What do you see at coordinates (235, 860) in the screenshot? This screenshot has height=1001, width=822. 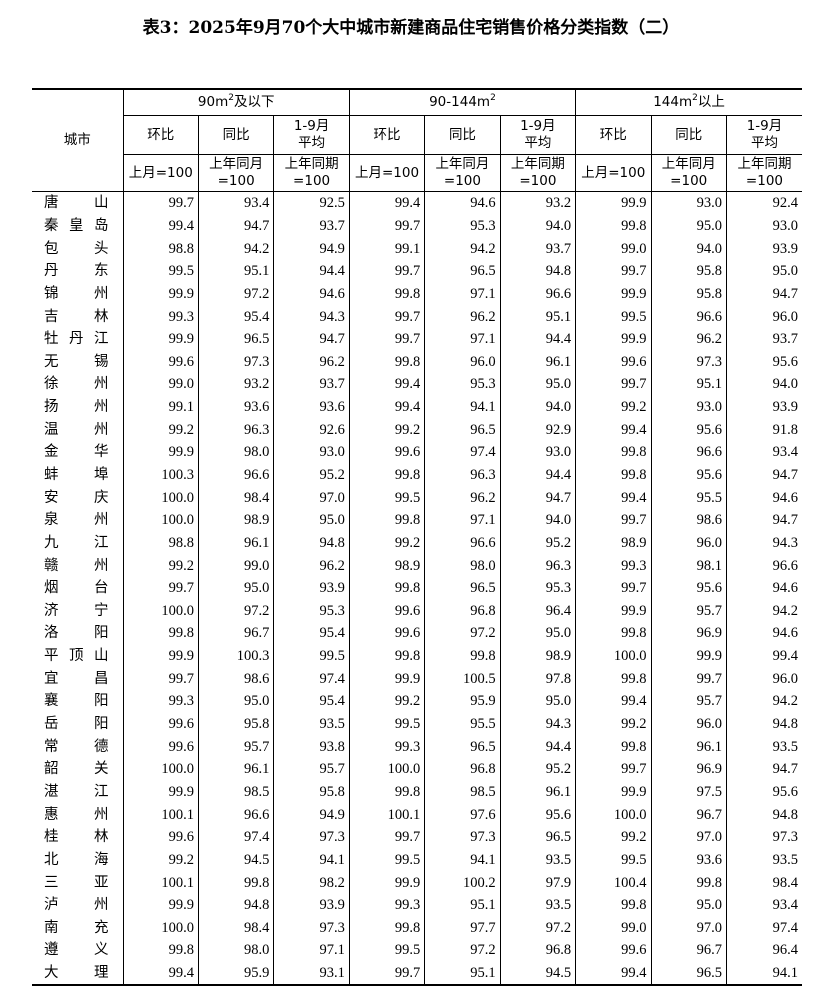 I see `index-value: 94.5` at bounding box center [235, 860].